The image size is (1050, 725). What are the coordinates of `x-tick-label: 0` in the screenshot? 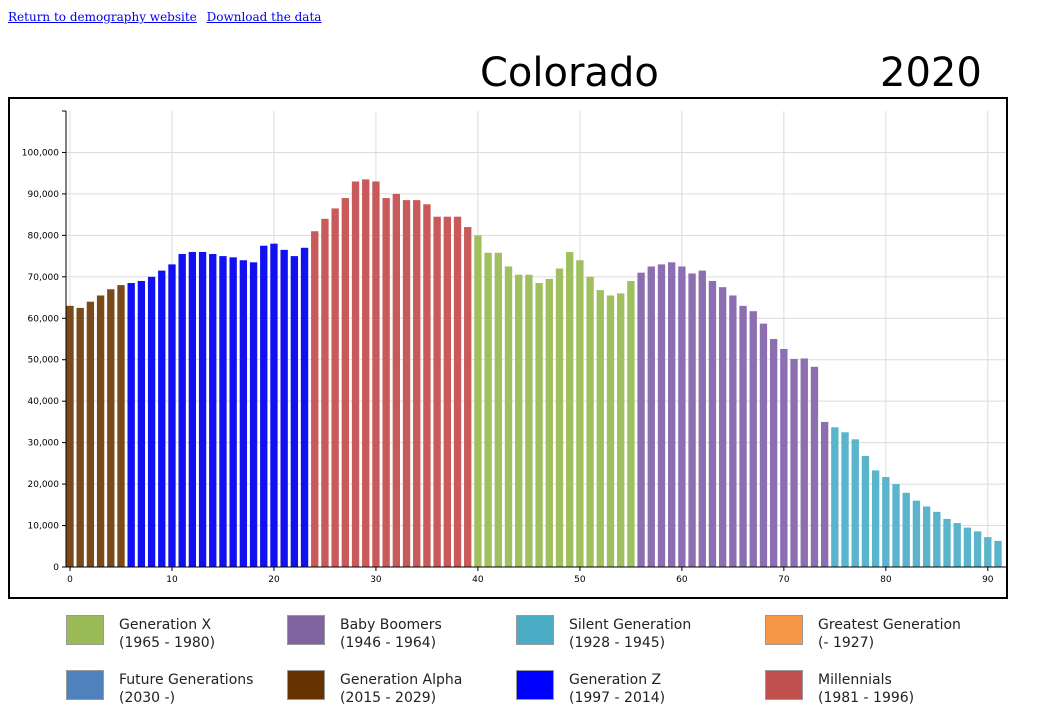 It's located at (70, 580).